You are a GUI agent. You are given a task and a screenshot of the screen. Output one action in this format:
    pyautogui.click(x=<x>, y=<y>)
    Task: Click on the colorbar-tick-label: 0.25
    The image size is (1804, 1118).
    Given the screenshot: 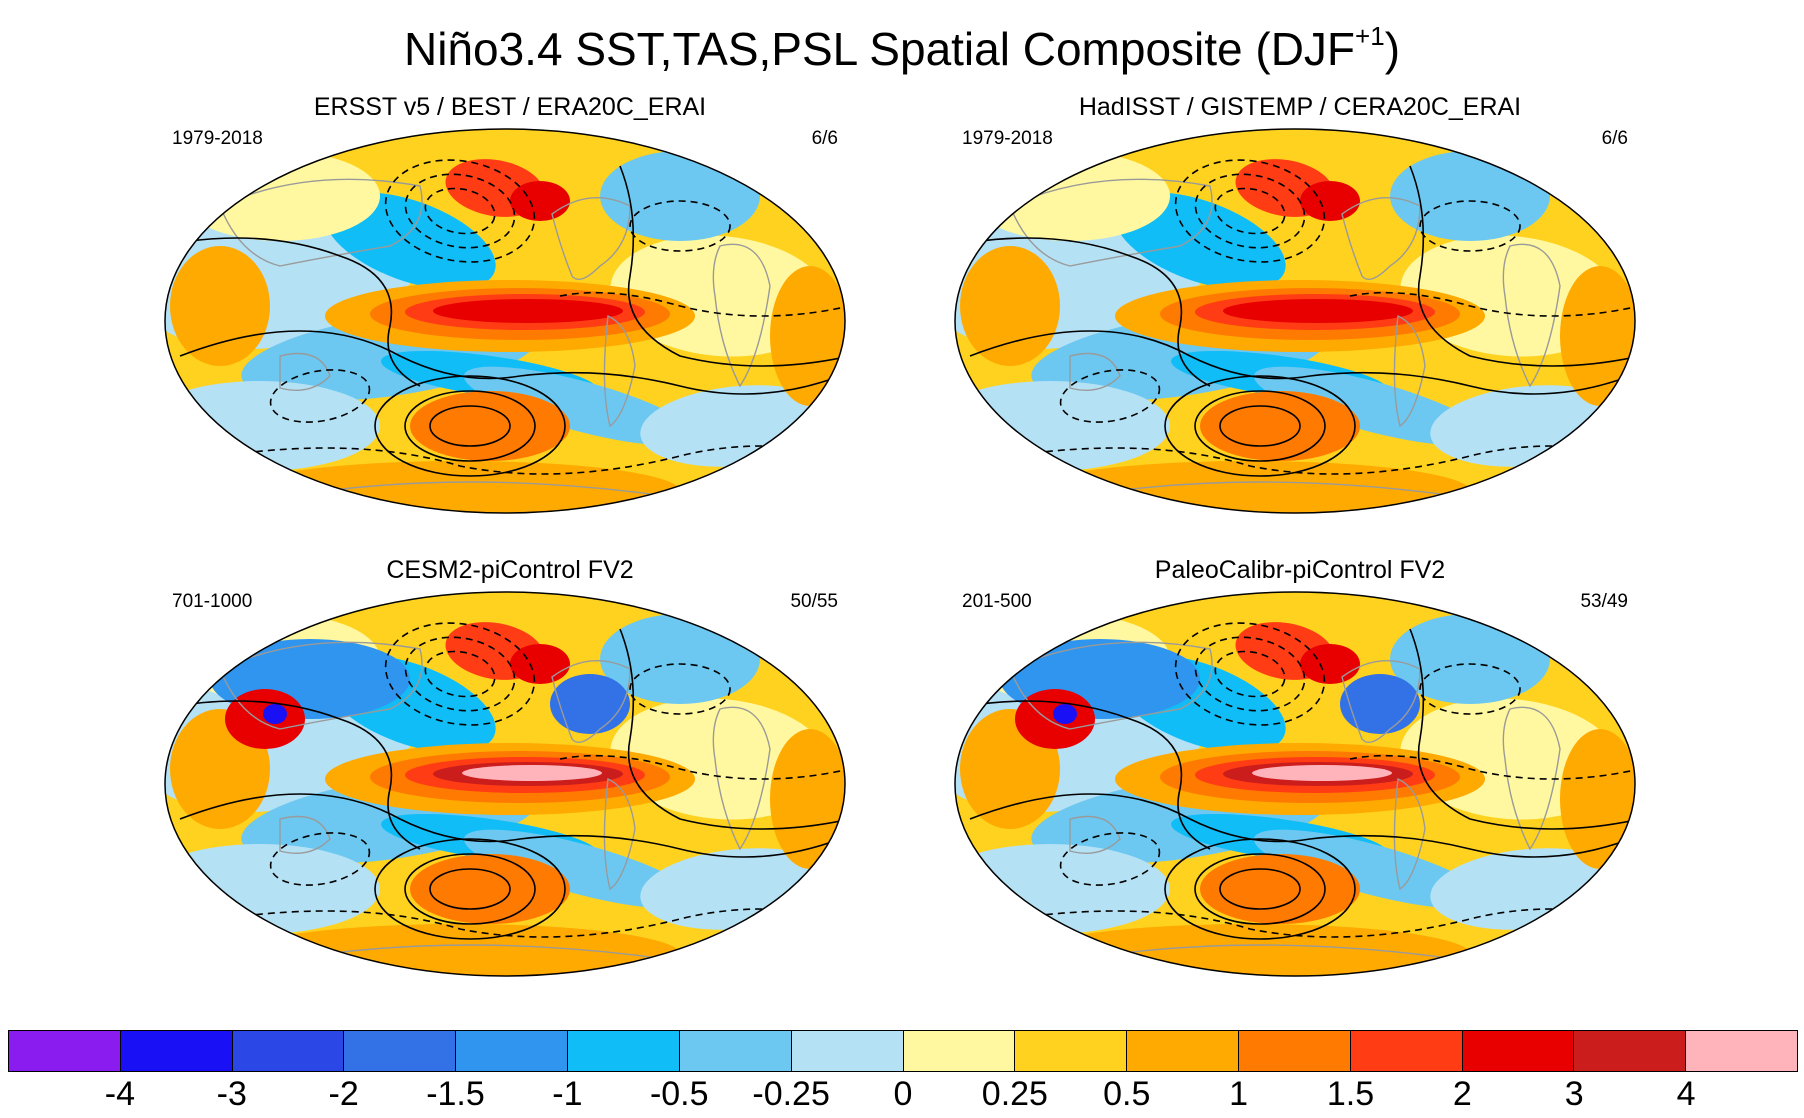 What is the action you would take?
    pyautogui.click(x=1014, y=1094)
    